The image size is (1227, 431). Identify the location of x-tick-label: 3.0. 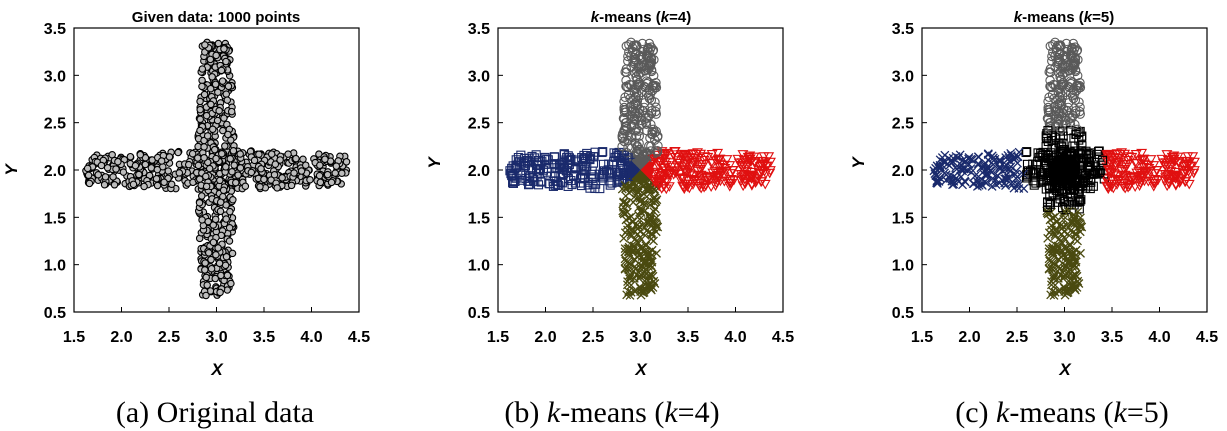
(216, 337).